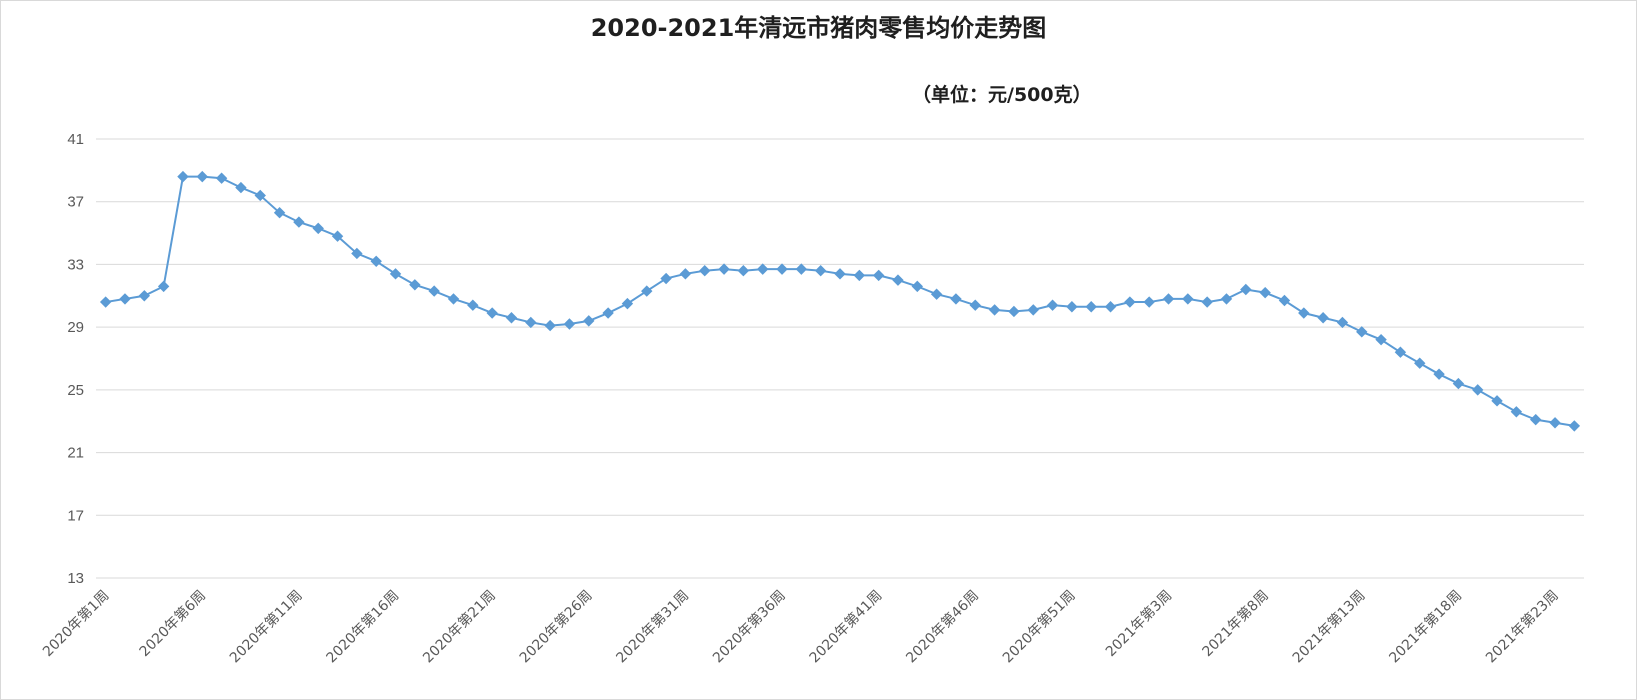 This screenshot has width=1637, height=700. I want to click on x-tick-label: 2021年第18周, so click(1426, 627).